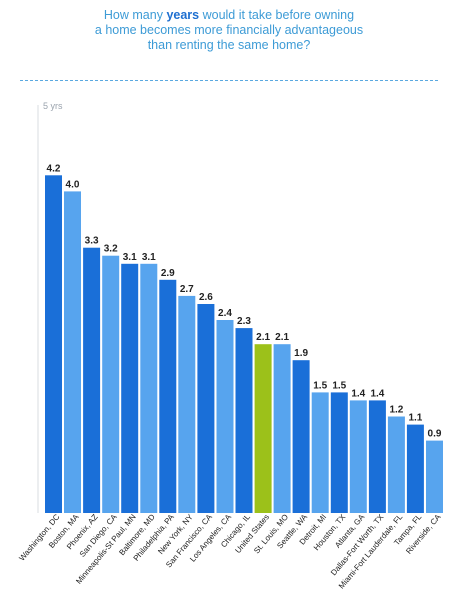  Describe the element at coordinates (244, 321) in the screenshot. I see `value-label-11: 2.3` at that location.